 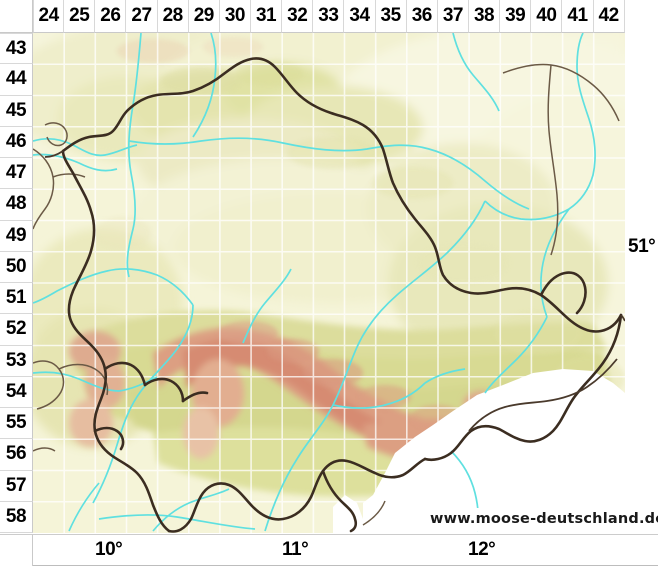 What do you see at coordinates (578, 16) in the screenshot?
I see `grid-column-label: 41` at bounding box center [578, 16].